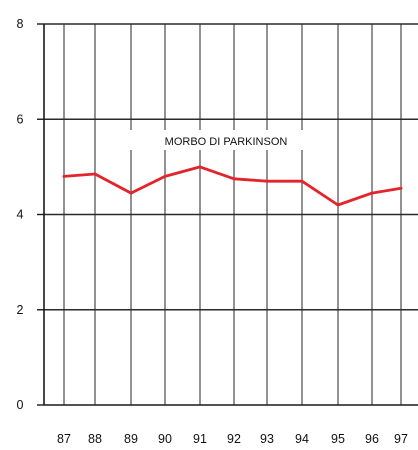 This screenshot has width=418, height=450. What do you see at coordinates (20, 24) in the screenshot?
I see `y-tick-label: 8` at bounding box center [20, 24].